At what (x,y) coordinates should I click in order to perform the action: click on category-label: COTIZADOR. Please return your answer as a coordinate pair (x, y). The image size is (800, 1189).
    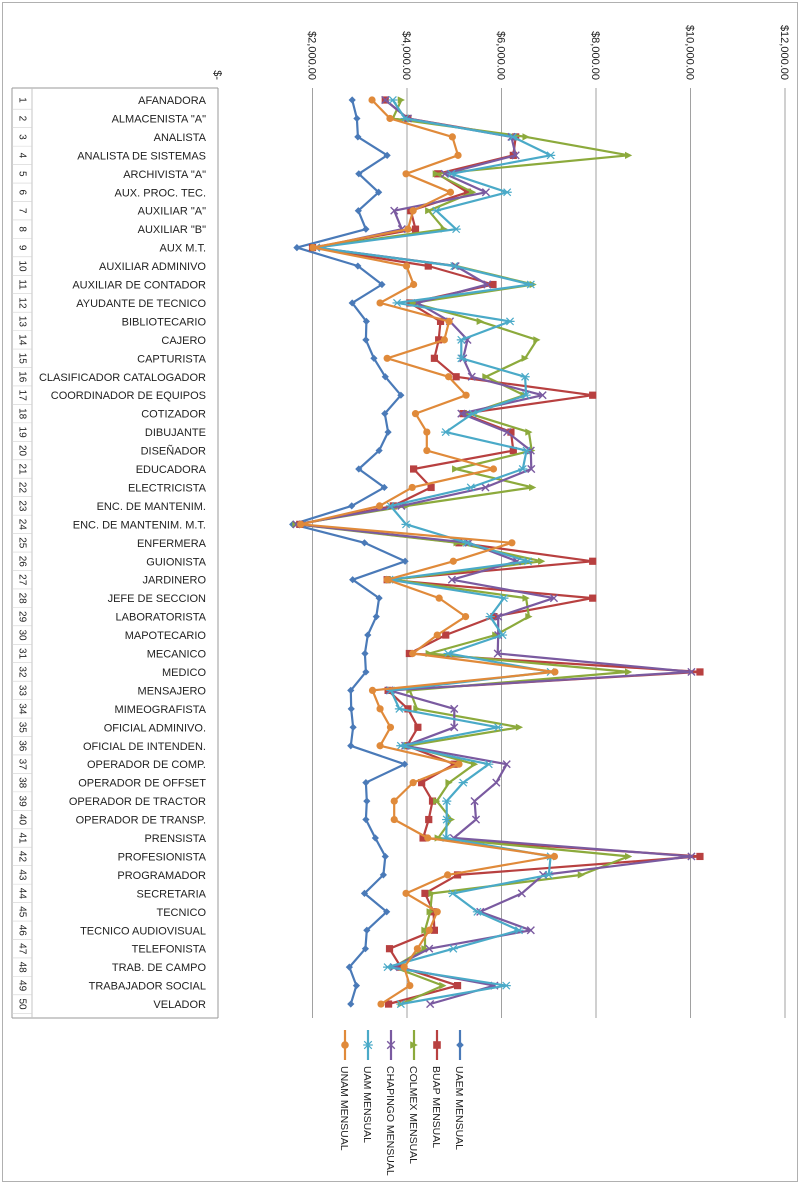
    Looking at the image, I should click on (173, 415).